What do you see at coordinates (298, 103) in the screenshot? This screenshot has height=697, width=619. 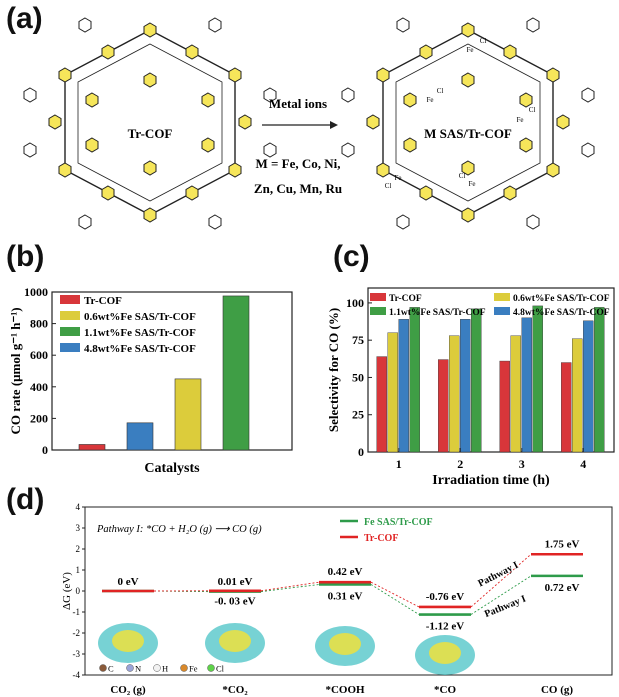 I see `arrow-label: Metal ions` at bounding box center [298, 103].